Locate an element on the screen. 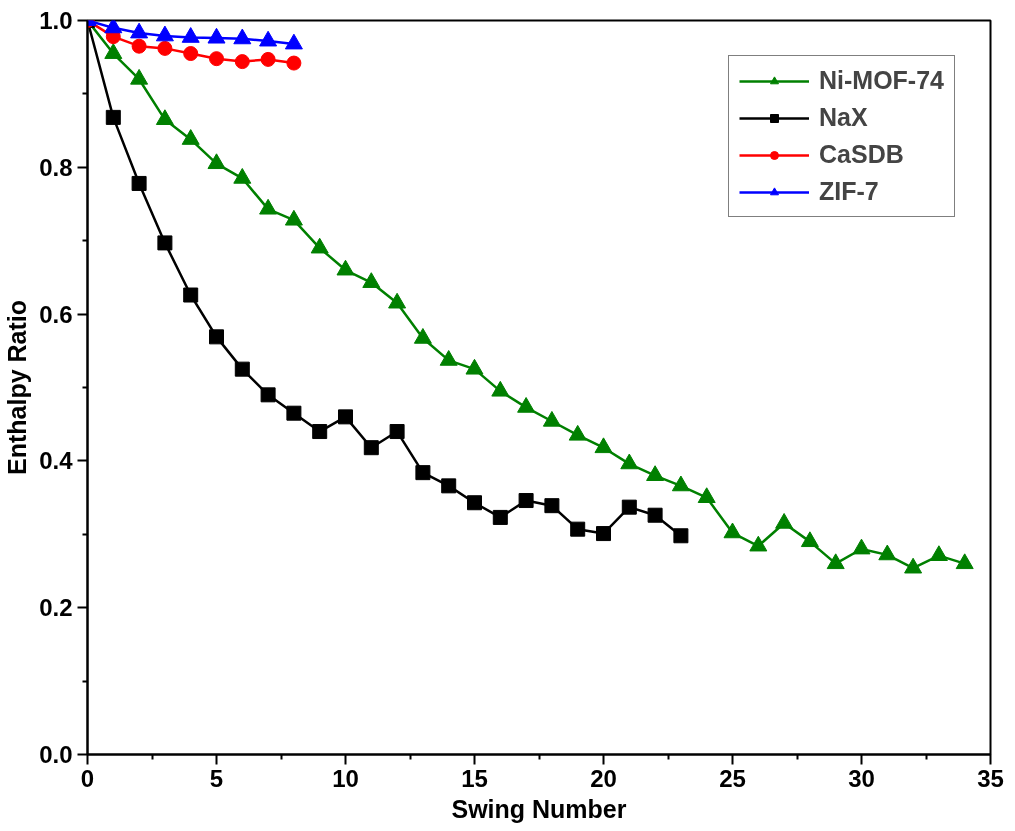 The image size is (1015, 831). legend-label: Ni-MOF-74 is located at coordinates (881, 80).